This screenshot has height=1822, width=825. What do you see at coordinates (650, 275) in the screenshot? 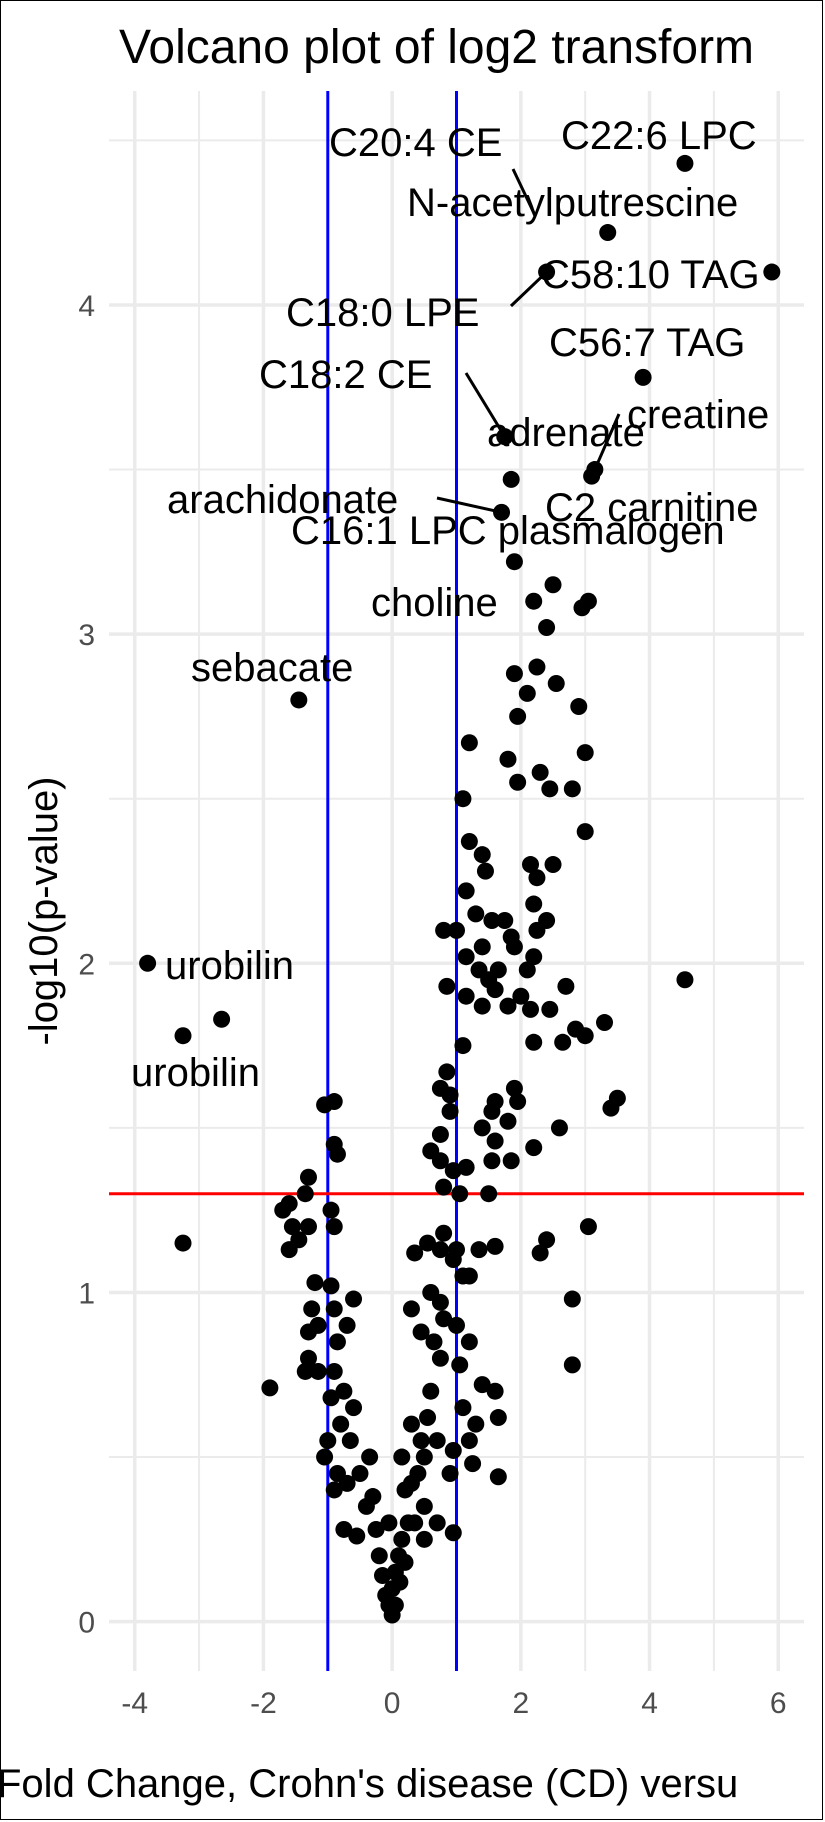
I see `point-annotation: C58:10 TAG` at bounding box center [650, 275].